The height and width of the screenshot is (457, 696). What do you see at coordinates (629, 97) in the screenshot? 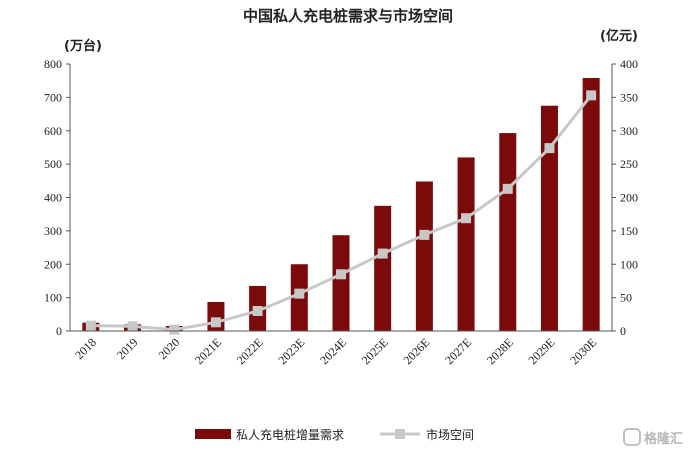
I see `right-tick-label: 350` at bounding box center [629, 97].